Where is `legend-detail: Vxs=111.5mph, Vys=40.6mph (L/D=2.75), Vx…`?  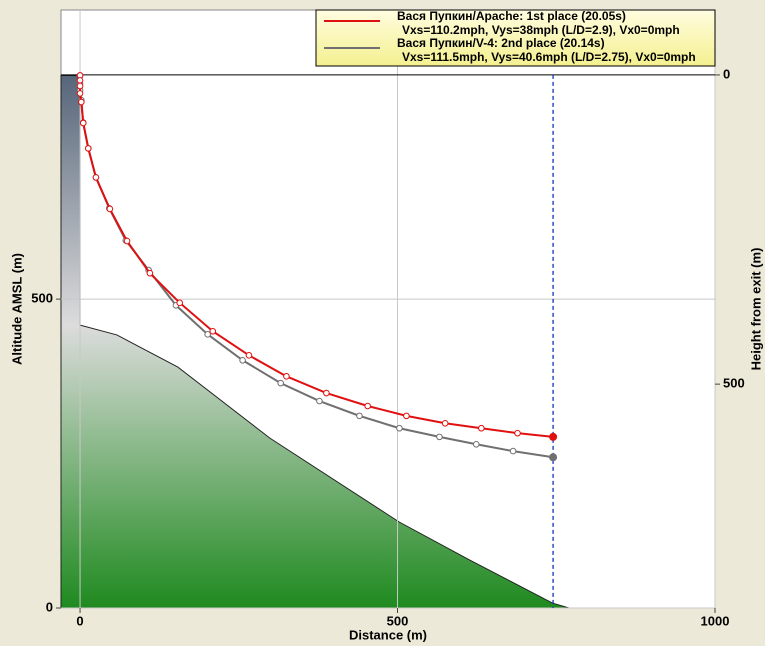
legend-detail: Vxs=111.5mph, Vys=40.6mph (L/D=2.75), Vx… is located at coordinates (549, 57).